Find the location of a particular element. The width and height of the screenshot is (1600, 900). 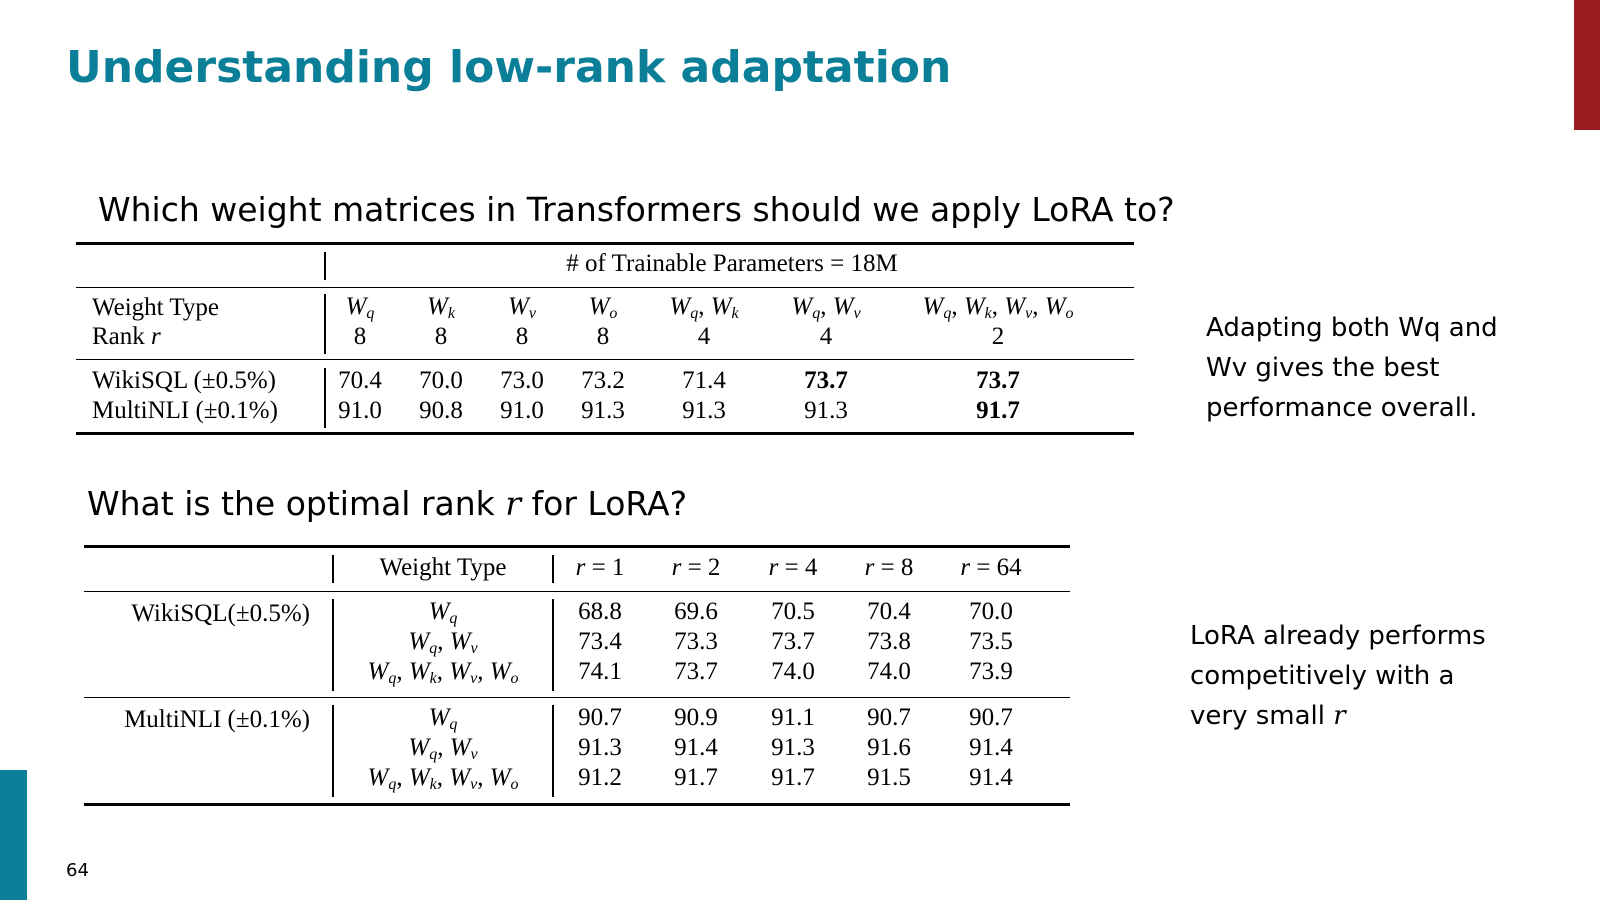

table-cell: 90.8 is located at coordinates (441, 410).